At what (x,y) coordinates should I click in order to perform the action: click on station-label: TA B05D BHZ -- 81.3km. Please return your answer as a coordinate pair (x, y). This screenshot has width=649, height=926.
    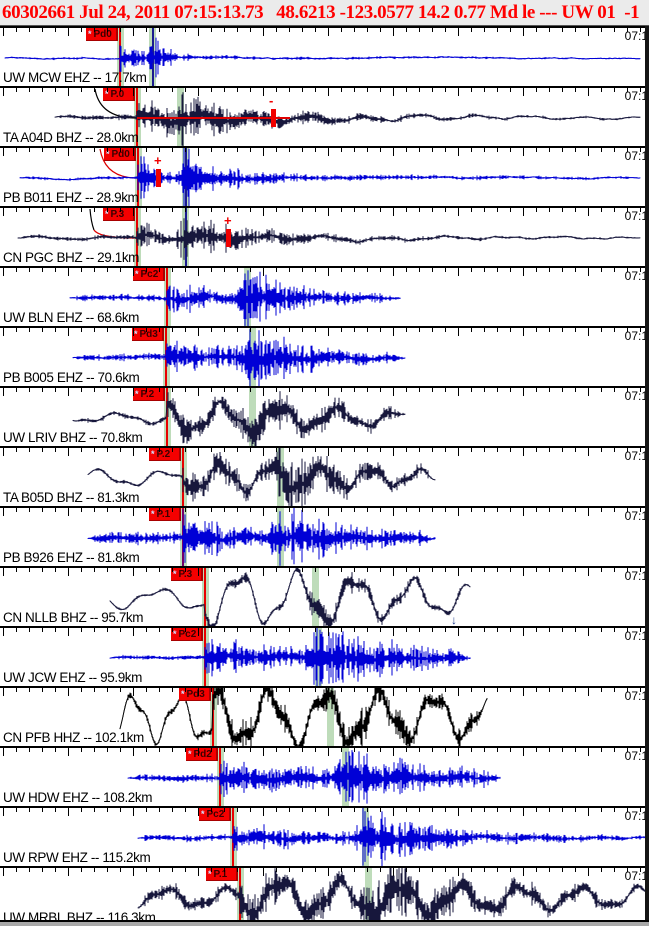
    Looking at the image, I should click on (71, 497).